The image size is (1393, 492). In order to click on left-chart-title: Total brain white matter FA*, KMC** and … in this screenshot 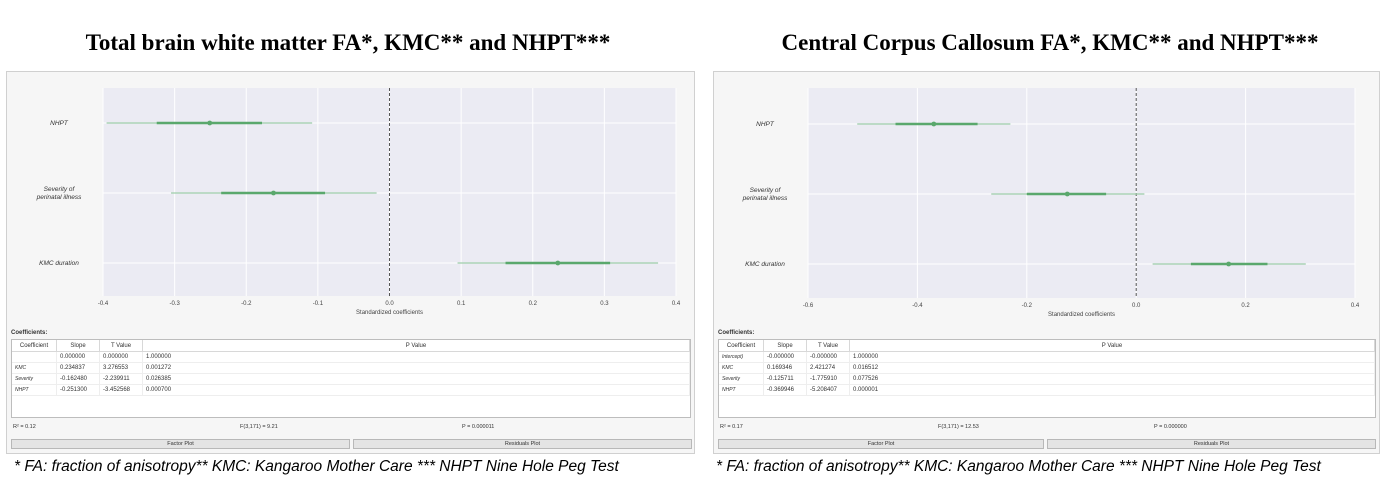, I will do `click(348, 42)`.